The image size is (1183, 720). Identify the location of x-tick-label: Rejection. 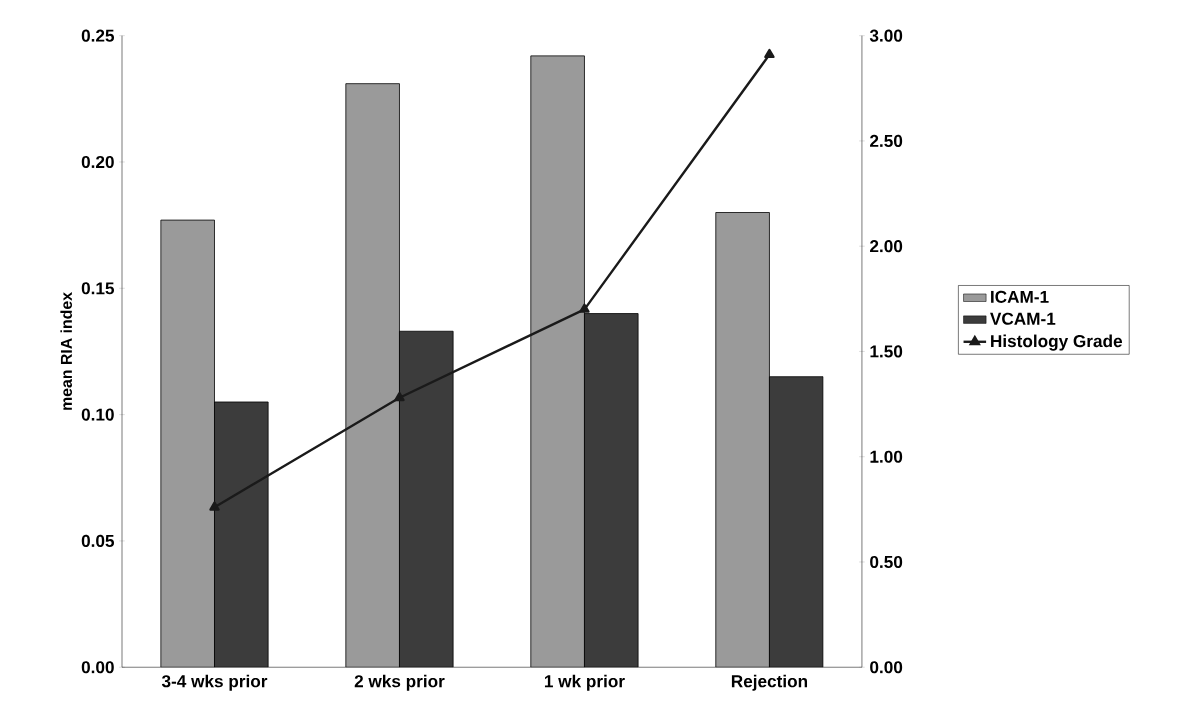
(769, 682).